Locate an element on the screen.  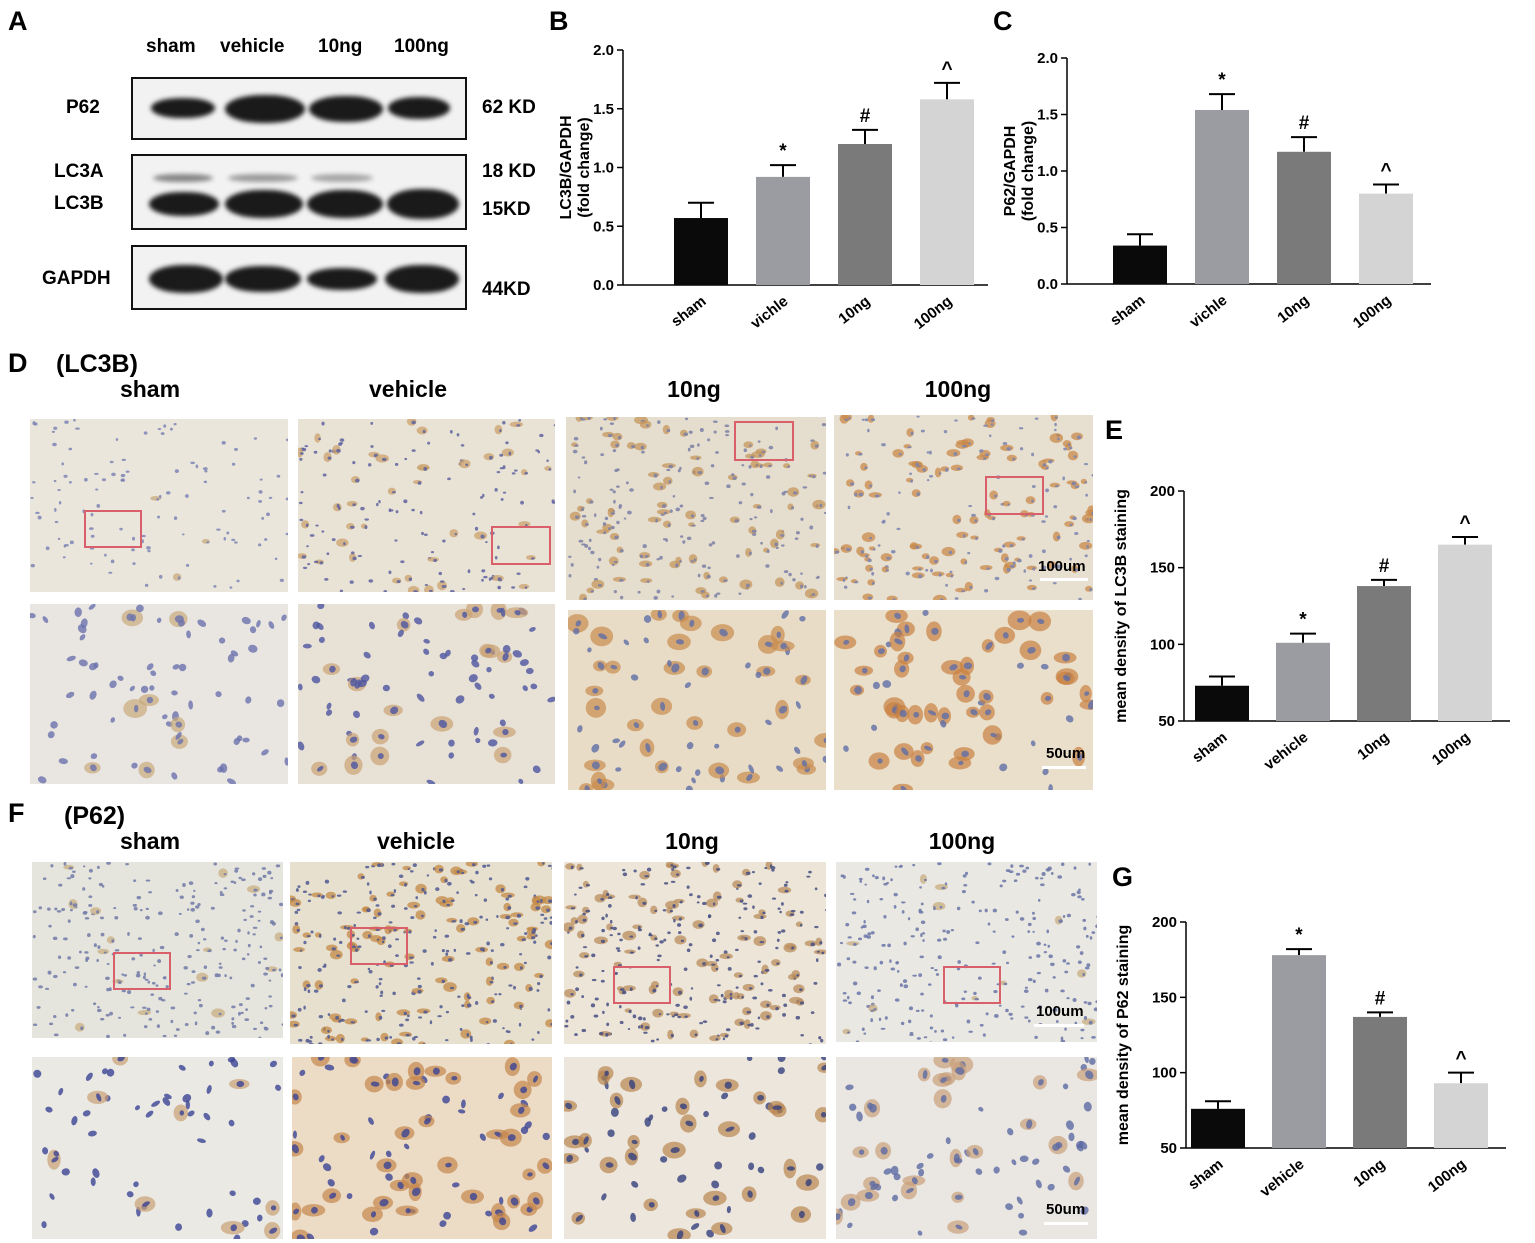
ihc-p62-sham-low is located at coordinates (157, 950).